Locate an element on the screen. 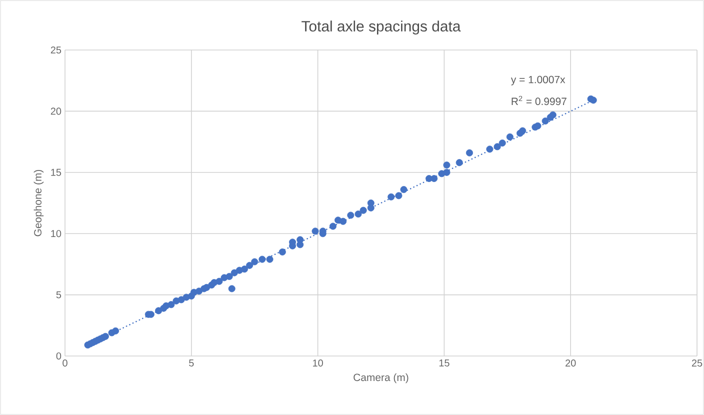 The height and width of the screenshot is (415, 704). x-tick-label: 20 is located at coordinates (571, 363).